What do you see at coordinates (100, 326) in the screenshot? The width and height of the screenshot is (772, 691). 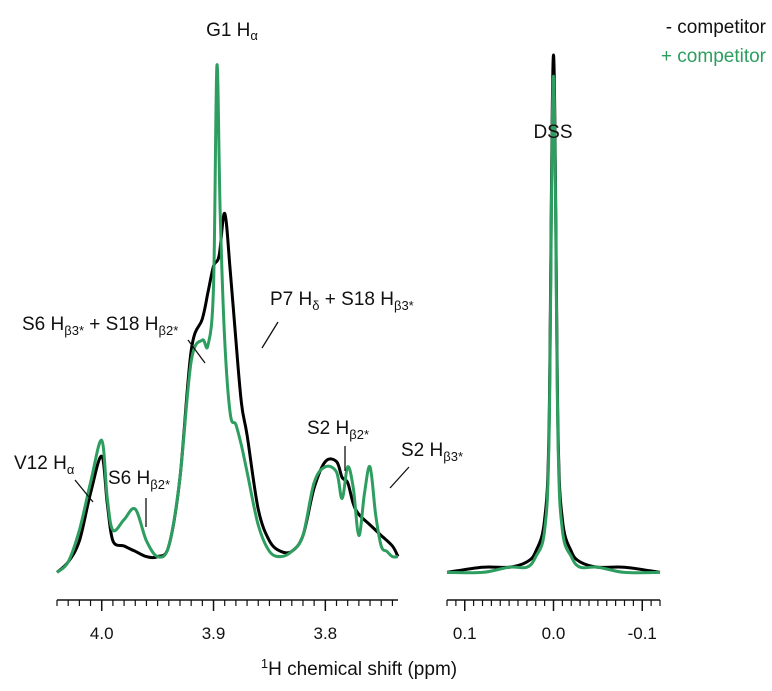 I see `annotation-s6-s18: S6 Hβ3* + S18 Hβ2*` at bounding box center [100, 326].